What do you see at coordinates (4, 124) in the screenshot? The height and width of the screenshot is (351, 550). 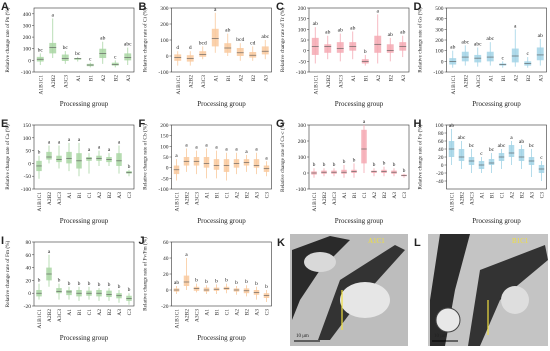 I see `panel-letter: E` at bounding box center [4, 124].